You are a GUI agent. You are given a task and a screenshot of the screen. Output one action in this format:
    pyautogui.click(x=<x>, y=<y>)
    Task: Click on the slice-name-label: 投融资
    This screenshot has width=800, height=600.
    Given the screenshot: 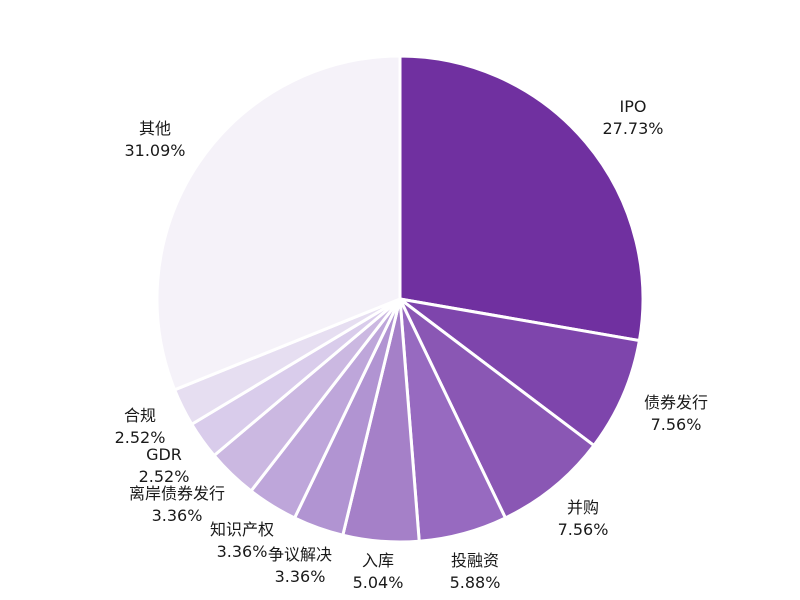 What is the action you would take?
    pyautogui.click(x=475, y=560)
    